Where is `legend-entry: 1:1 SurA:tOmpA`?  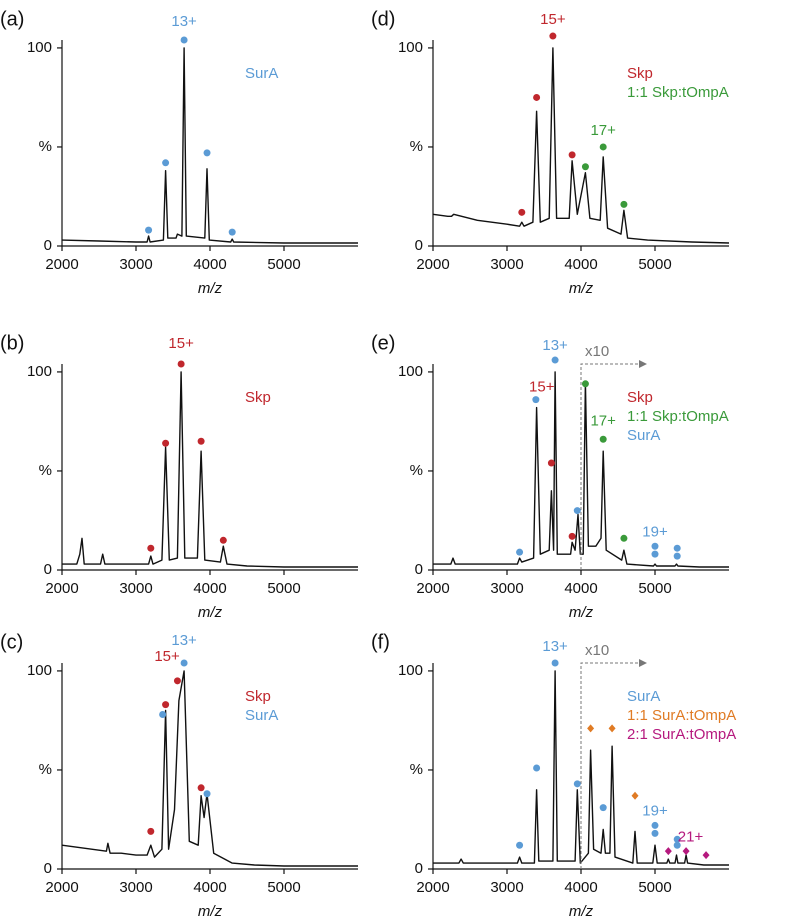
legend-entry: 1:1 SurA:tOmpA is located at coordinates (681, 715).